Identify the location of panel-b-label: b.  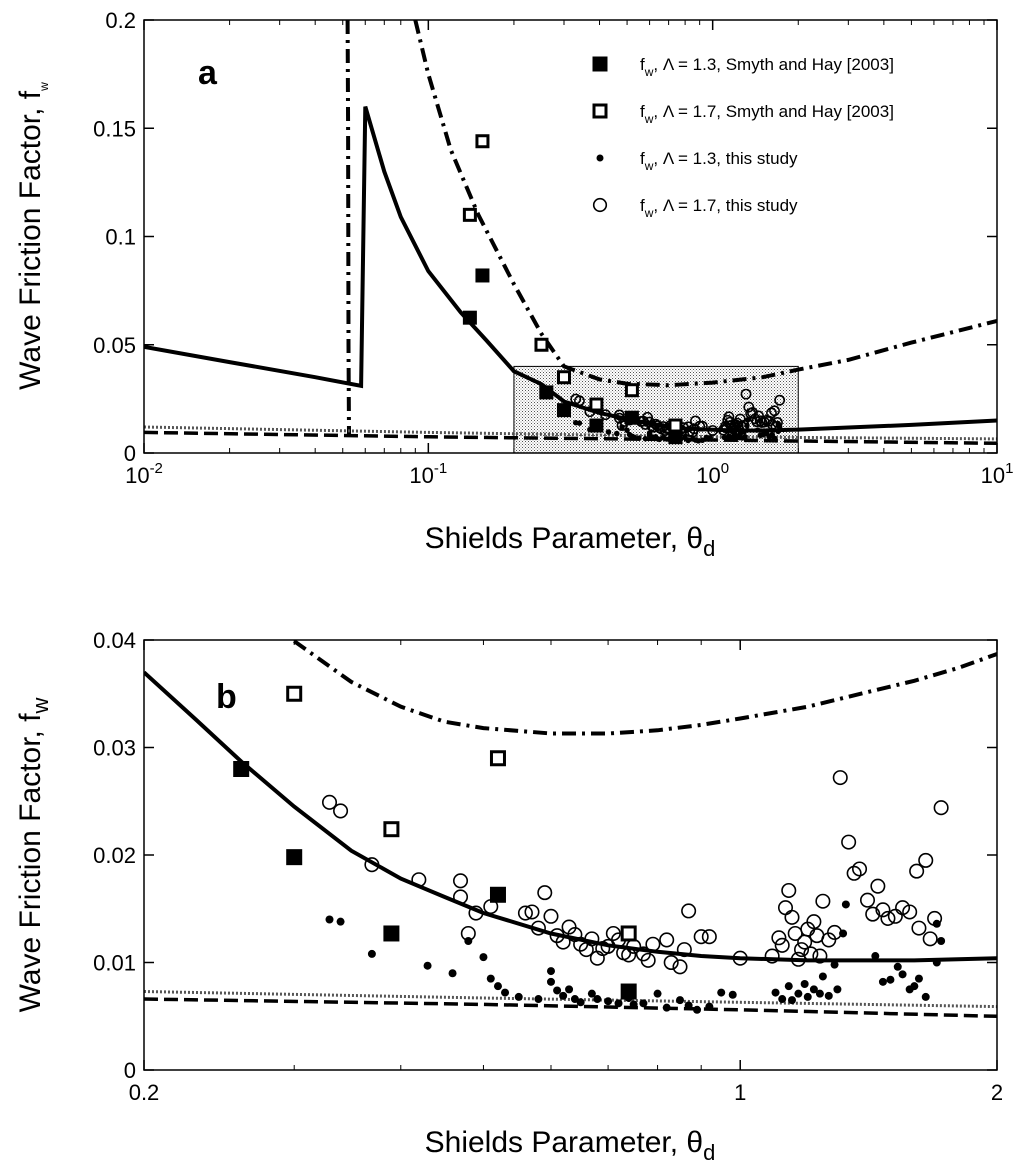
(226, 697).